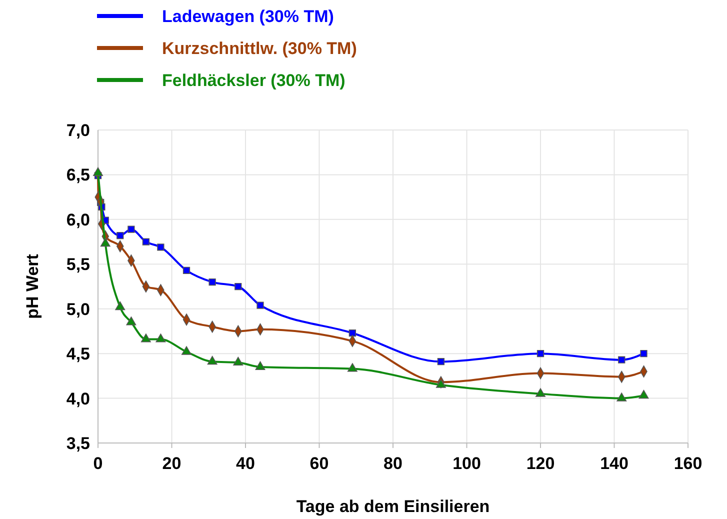 Image resolution: width=727 pixels, height=519 pixels. I want to click on y-tick-label: 3,5, so click(78, 443).